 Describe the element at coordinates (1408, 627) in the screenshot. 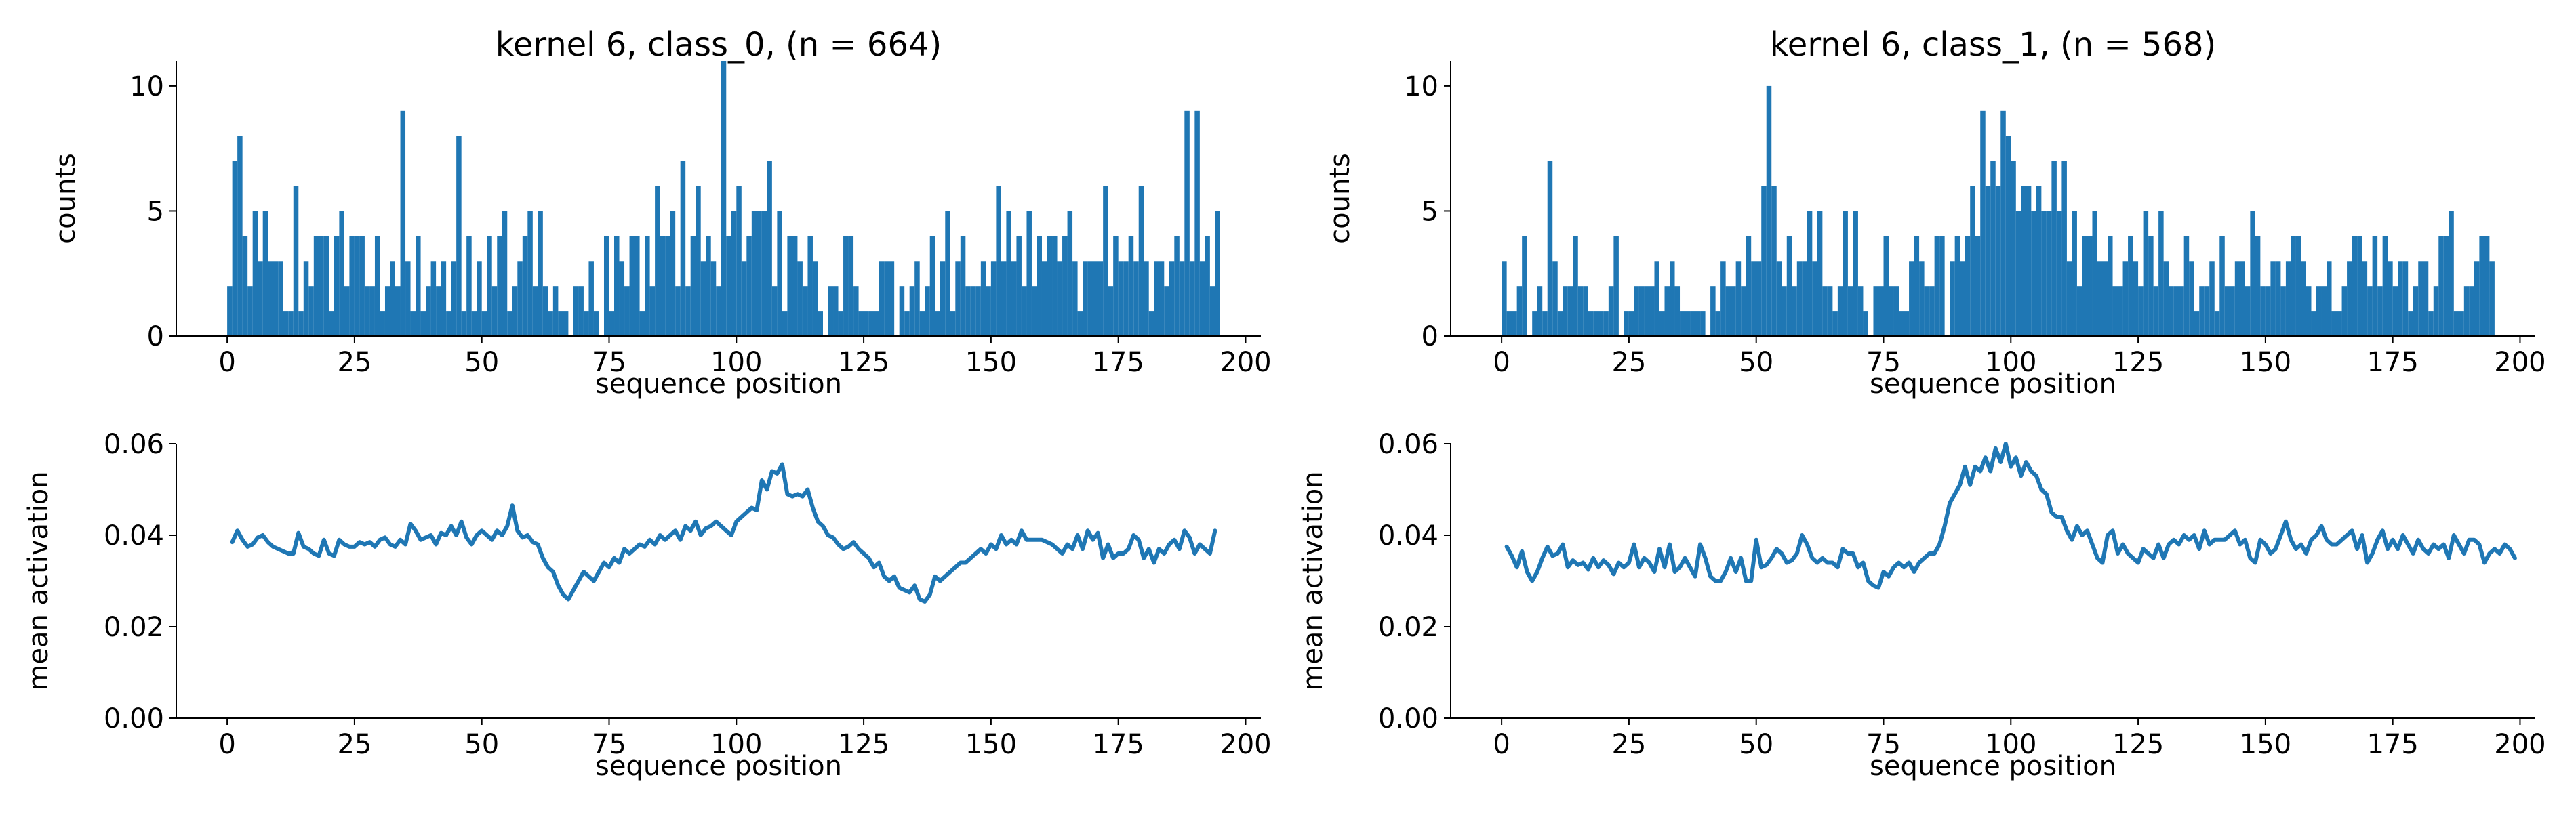

I see `y-tick-label: 0.02` at that location.